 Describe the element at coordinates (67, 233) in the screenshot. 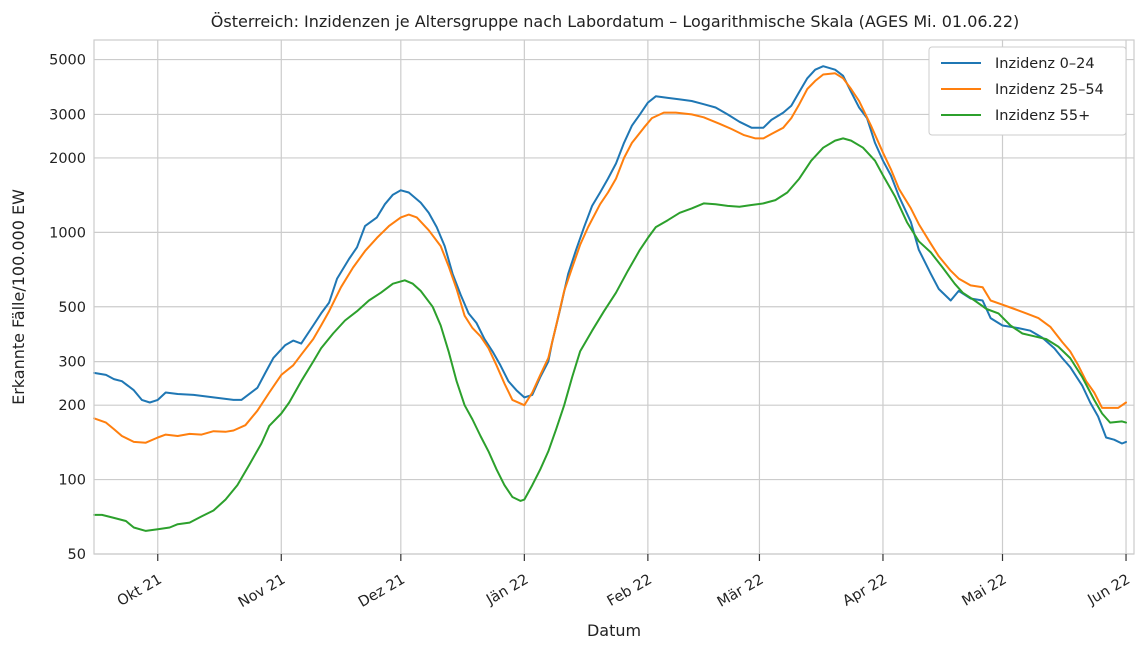

I see `y-tick-label: 1000` at that location.